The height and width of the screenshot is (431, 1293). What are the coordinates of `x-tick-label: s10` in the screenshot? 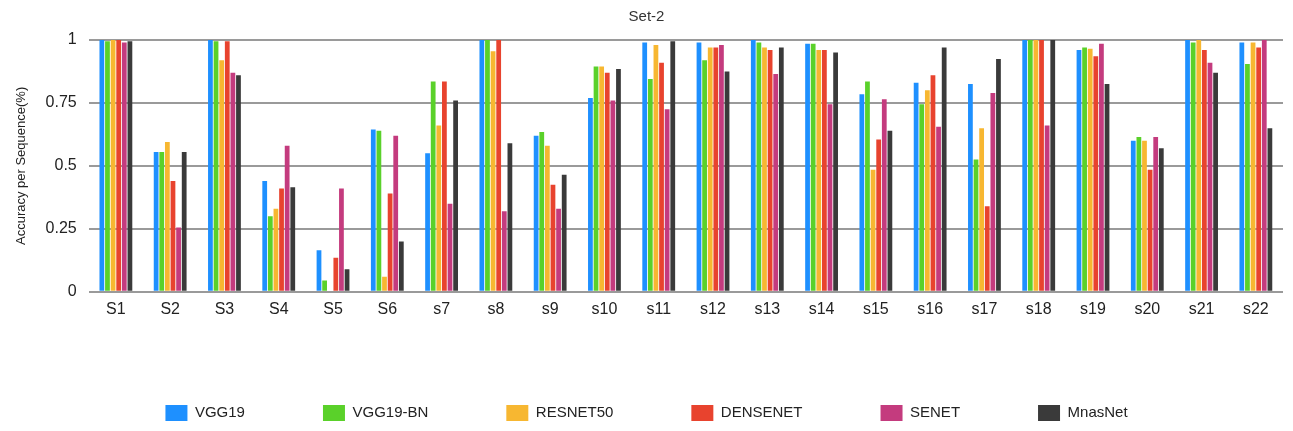 It's located at (604, 308).